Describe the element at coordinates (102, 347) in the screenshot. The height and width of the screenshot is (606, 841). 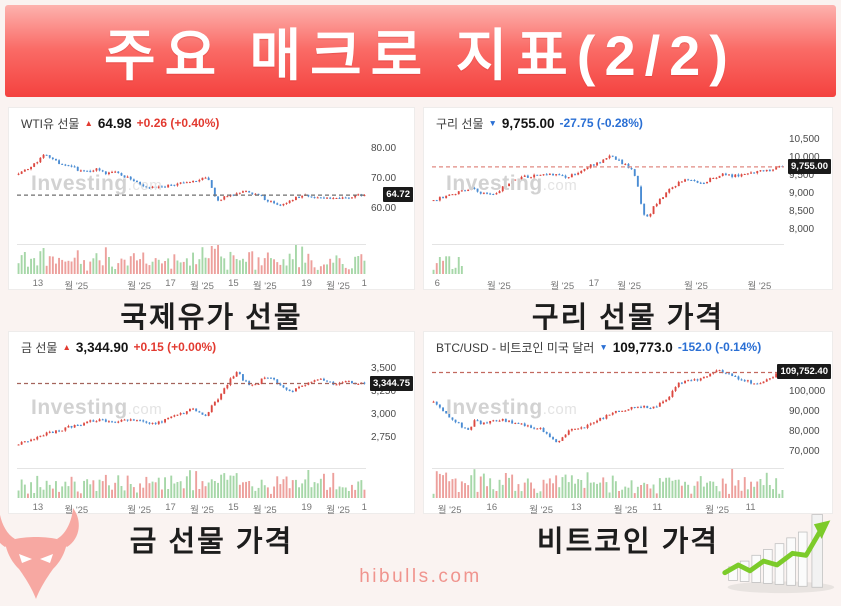
I see `last-price: 3,344.90` at that location.